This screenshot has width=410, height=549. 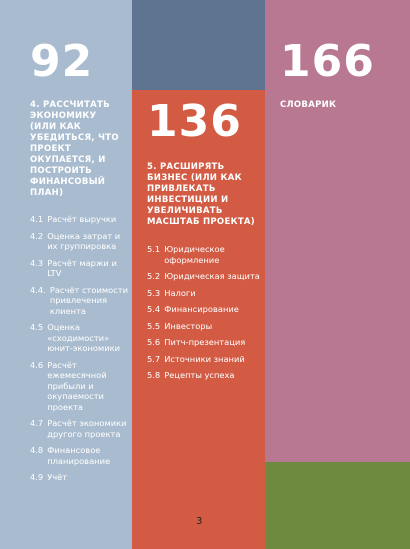 What do you see at coordinates (154, 325) in the screenshot?
I see `item-number: 5.5` at bounding box center [154, 325].